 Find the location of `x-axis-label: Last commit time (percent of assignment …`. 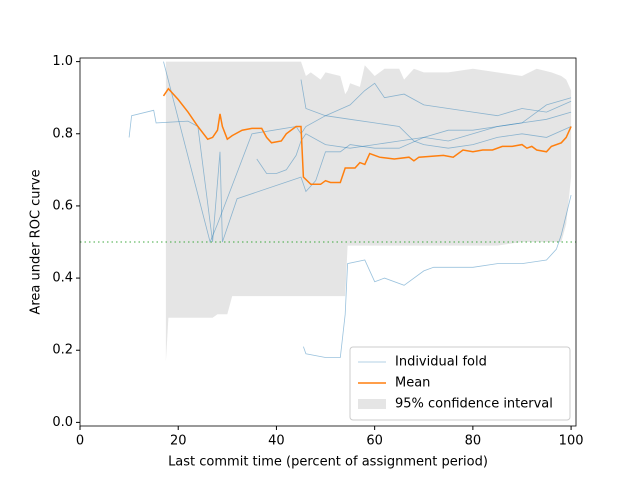

x-axis-label: Last commit time (percent of assignment … is located at coordinates (328, 462).